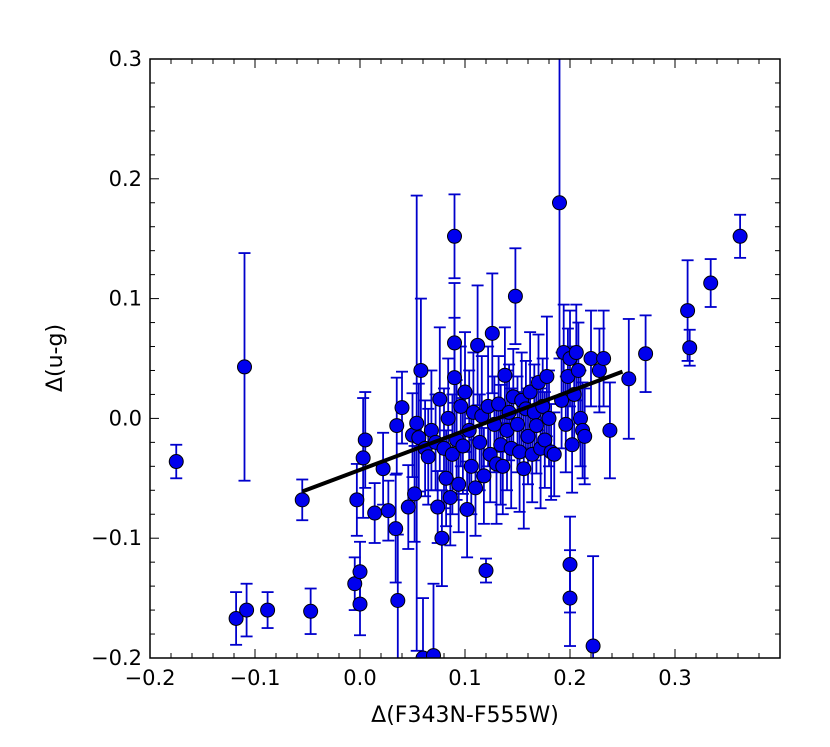 This screenshot has width=830, height=747. I want to click on x-tick-label: 0.2, so click(569, 678).